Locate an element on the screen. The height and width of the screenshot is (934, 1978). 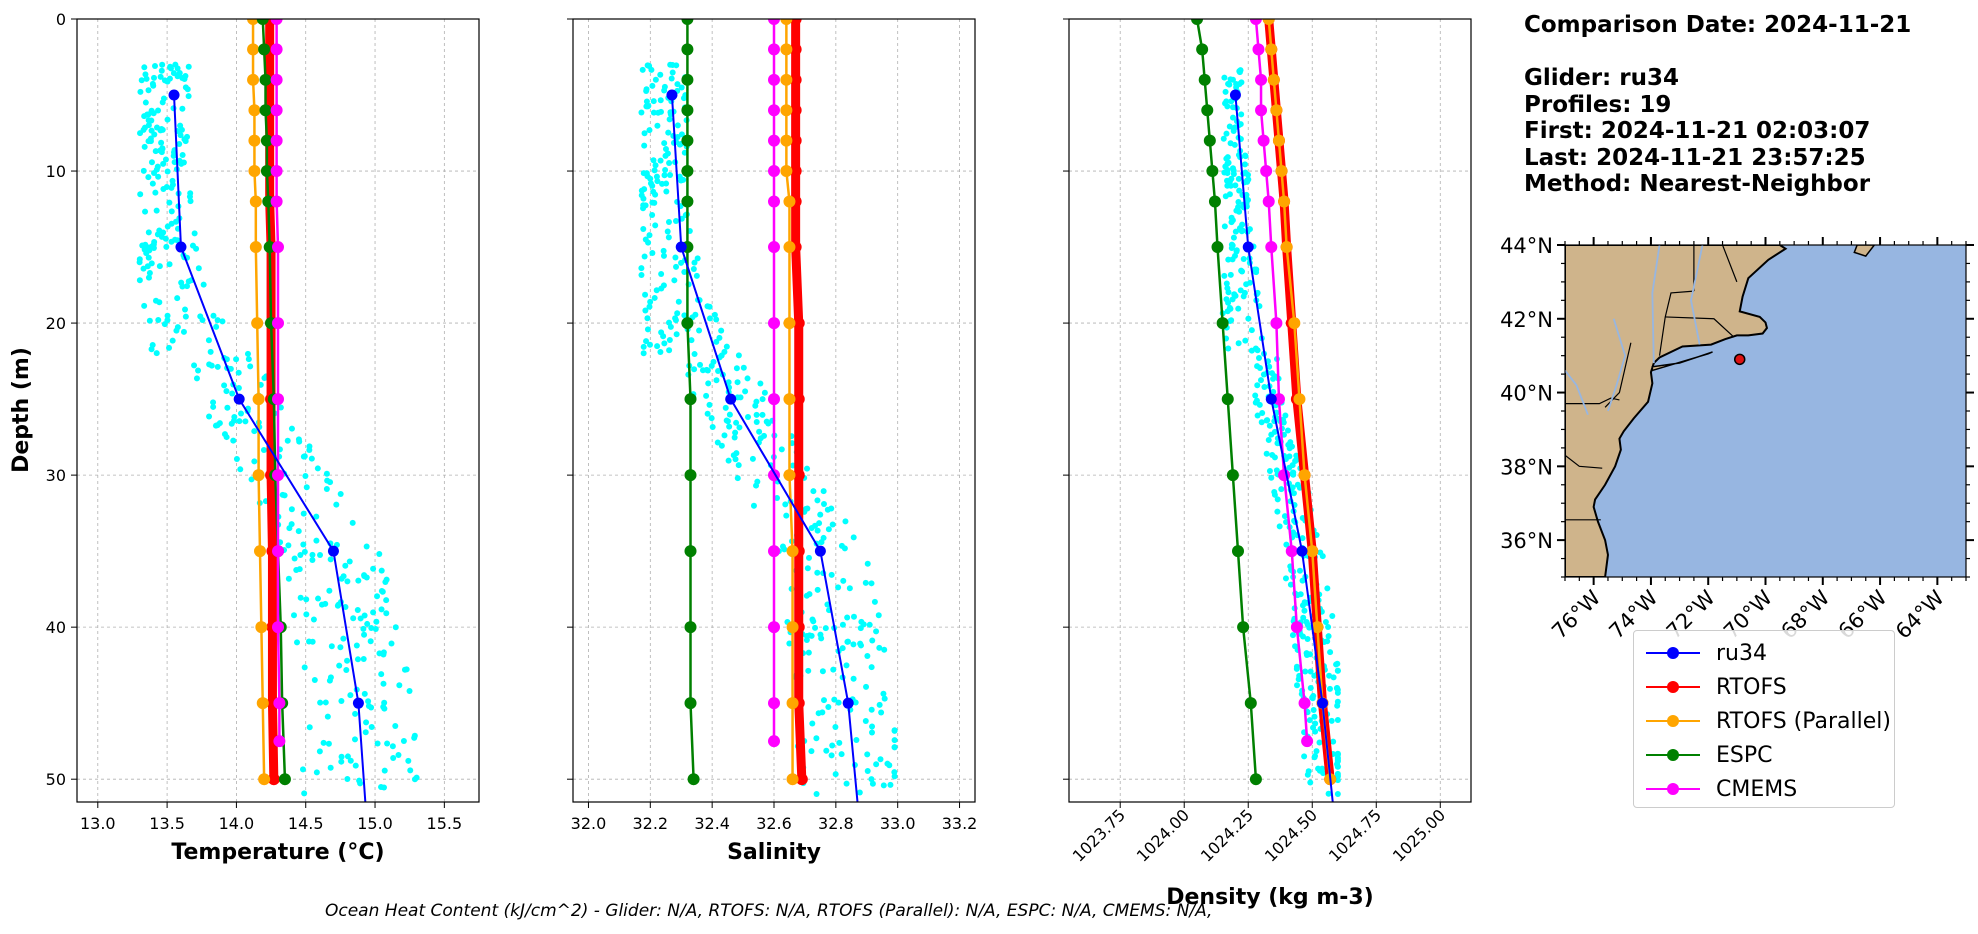
x-tick-label: 13.0 is located at coordinates (98, 823).